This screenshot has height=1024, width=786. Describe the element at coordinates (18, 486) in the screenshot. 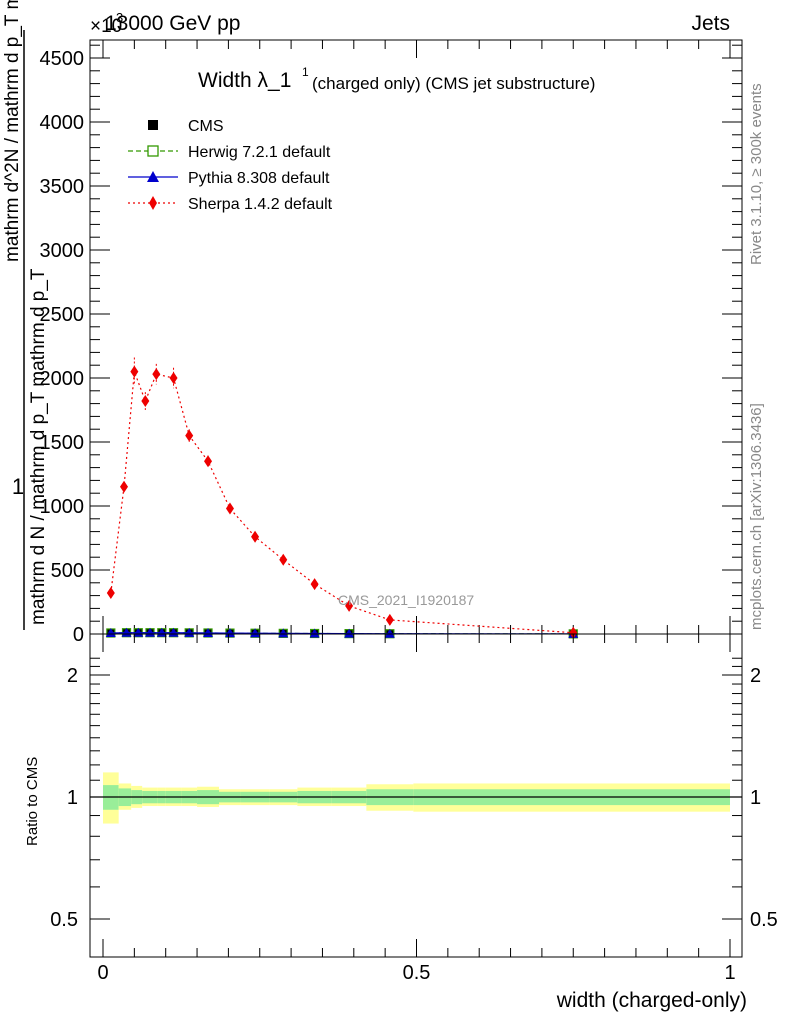

I see `ylabel-numerator: 1` at that location.